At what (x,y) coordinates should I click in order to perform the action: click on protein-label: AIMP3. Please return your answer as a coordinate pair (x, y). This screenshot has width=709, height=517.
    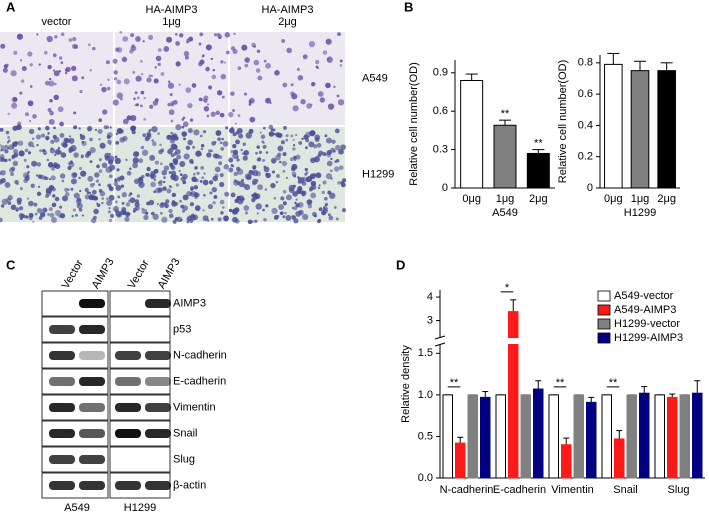
    Looking at the image, I should click on (189, 303).